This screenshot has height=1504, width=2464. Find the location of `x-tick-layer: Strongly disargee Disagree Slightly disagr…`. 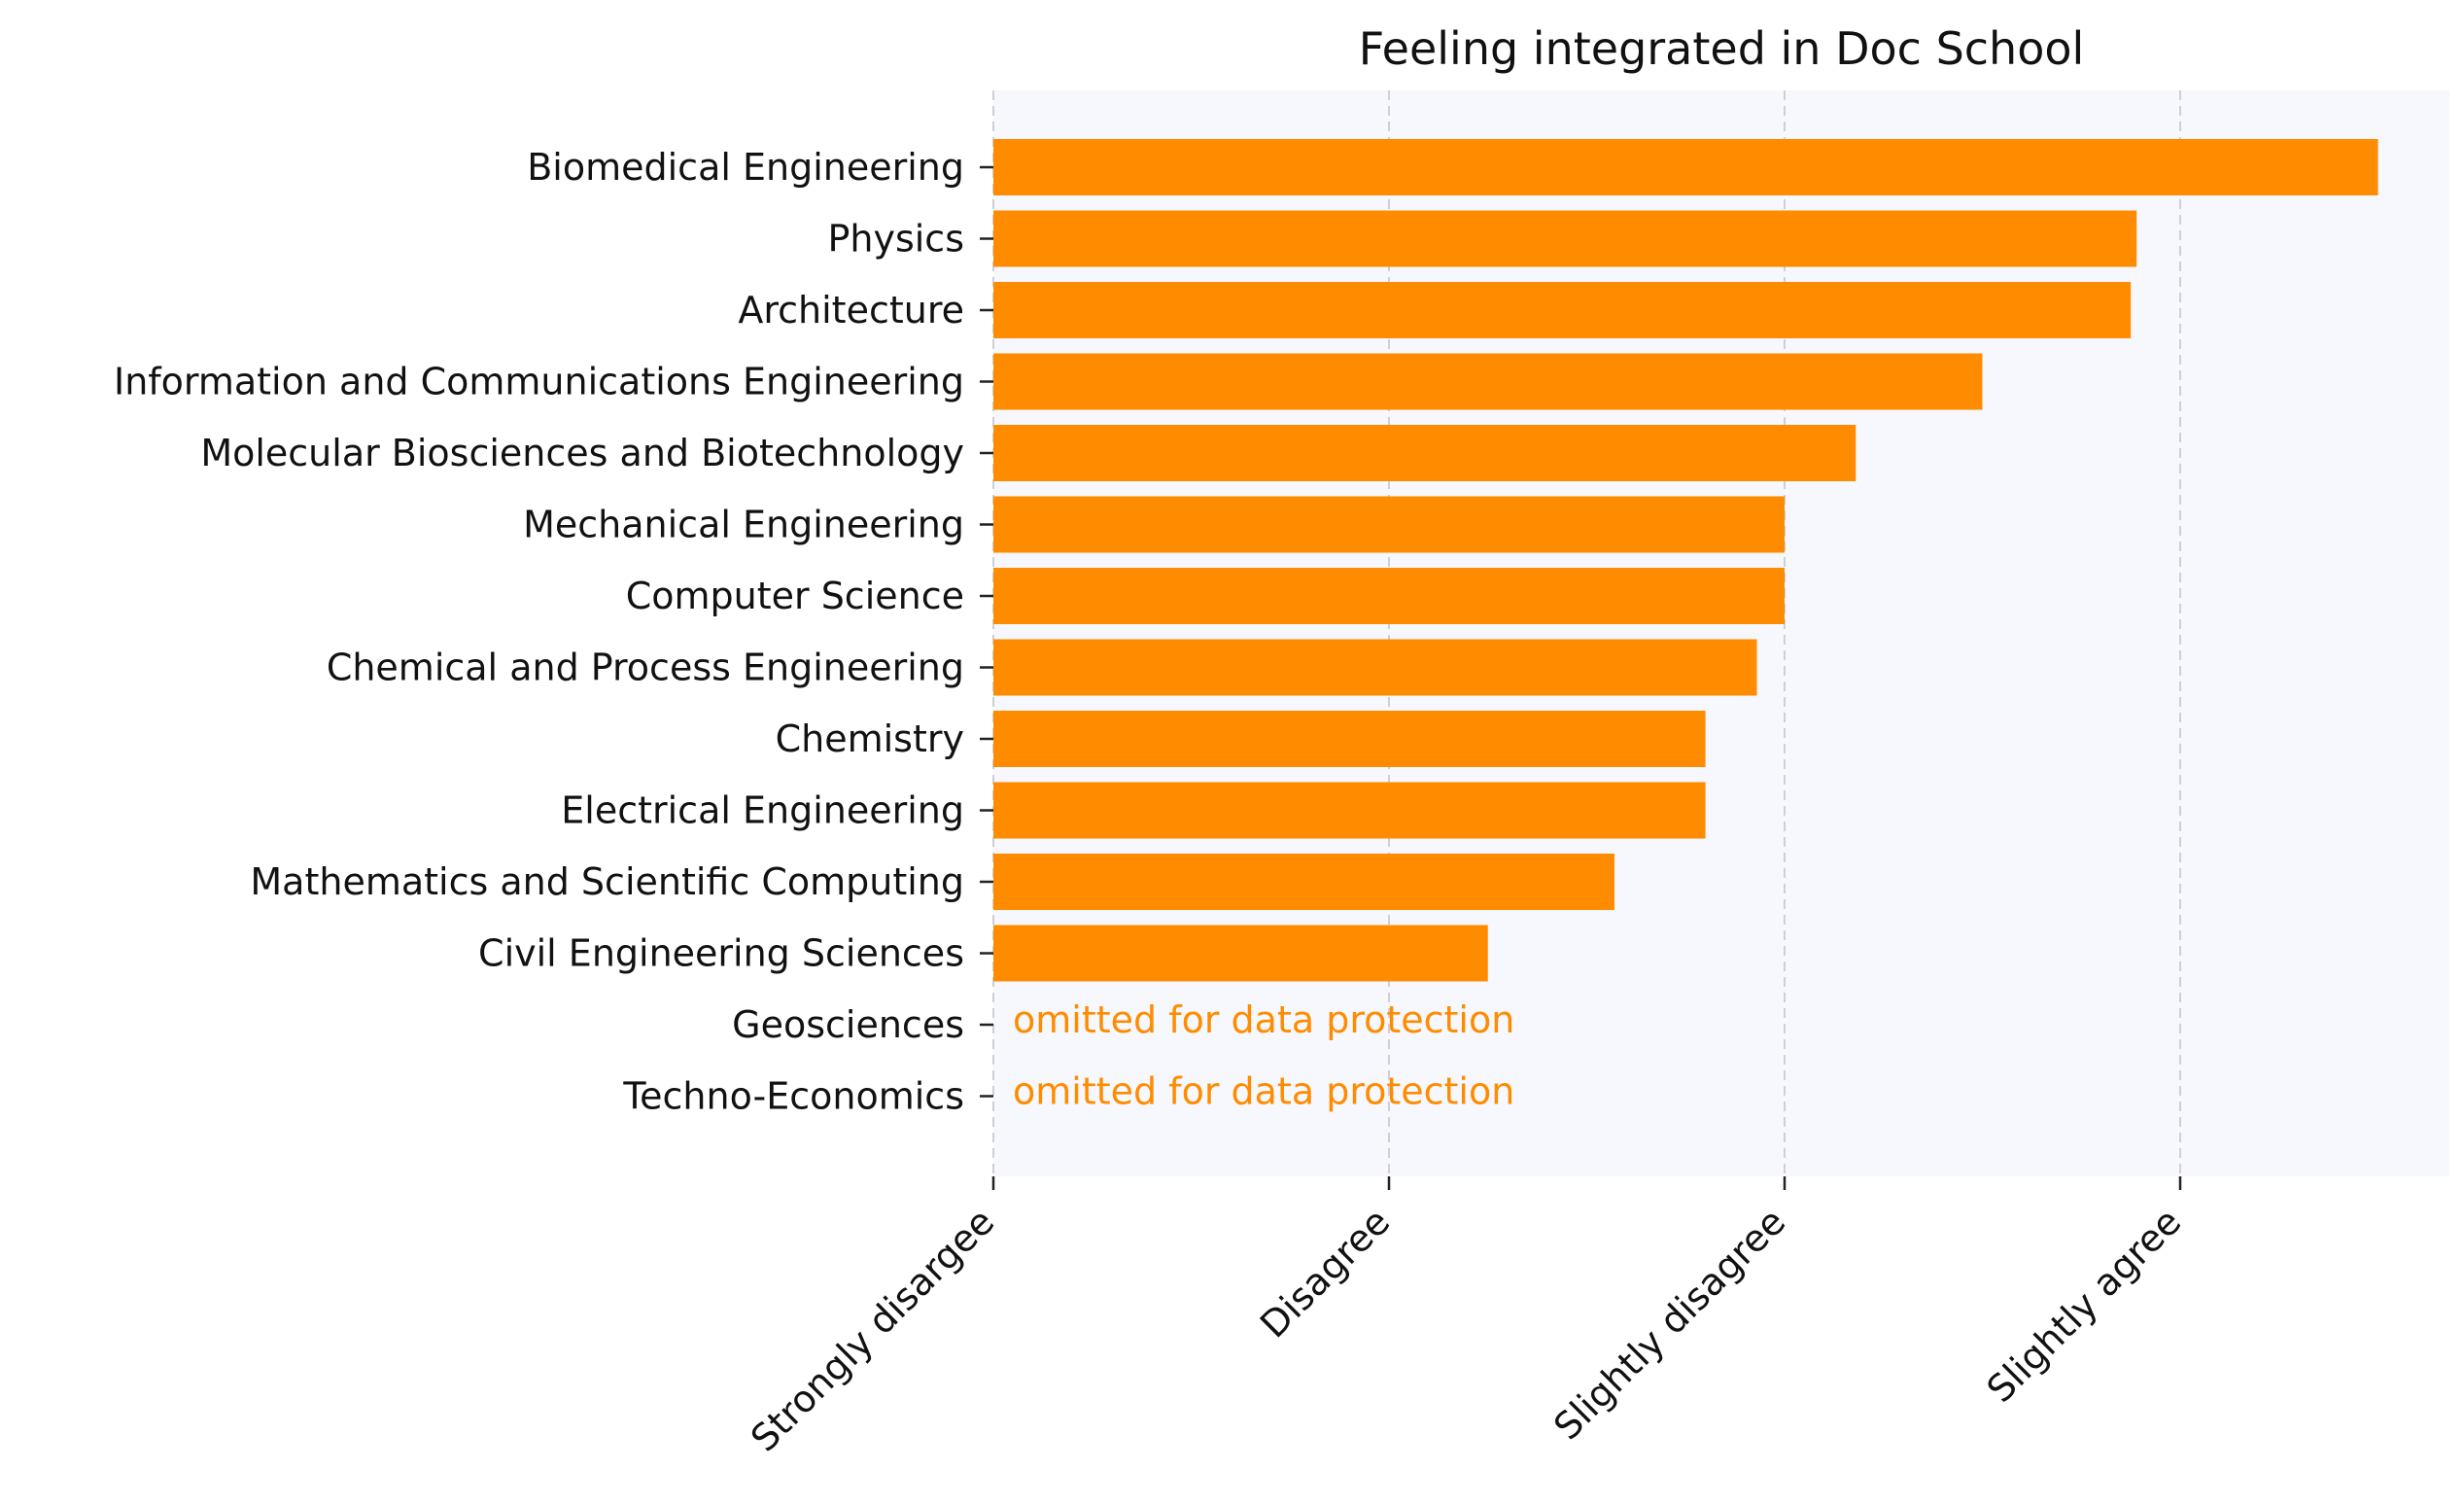

x-tick-layer: Strongly disargee Disagree Slightly disagr… is located at coordinates (1466, 1318).